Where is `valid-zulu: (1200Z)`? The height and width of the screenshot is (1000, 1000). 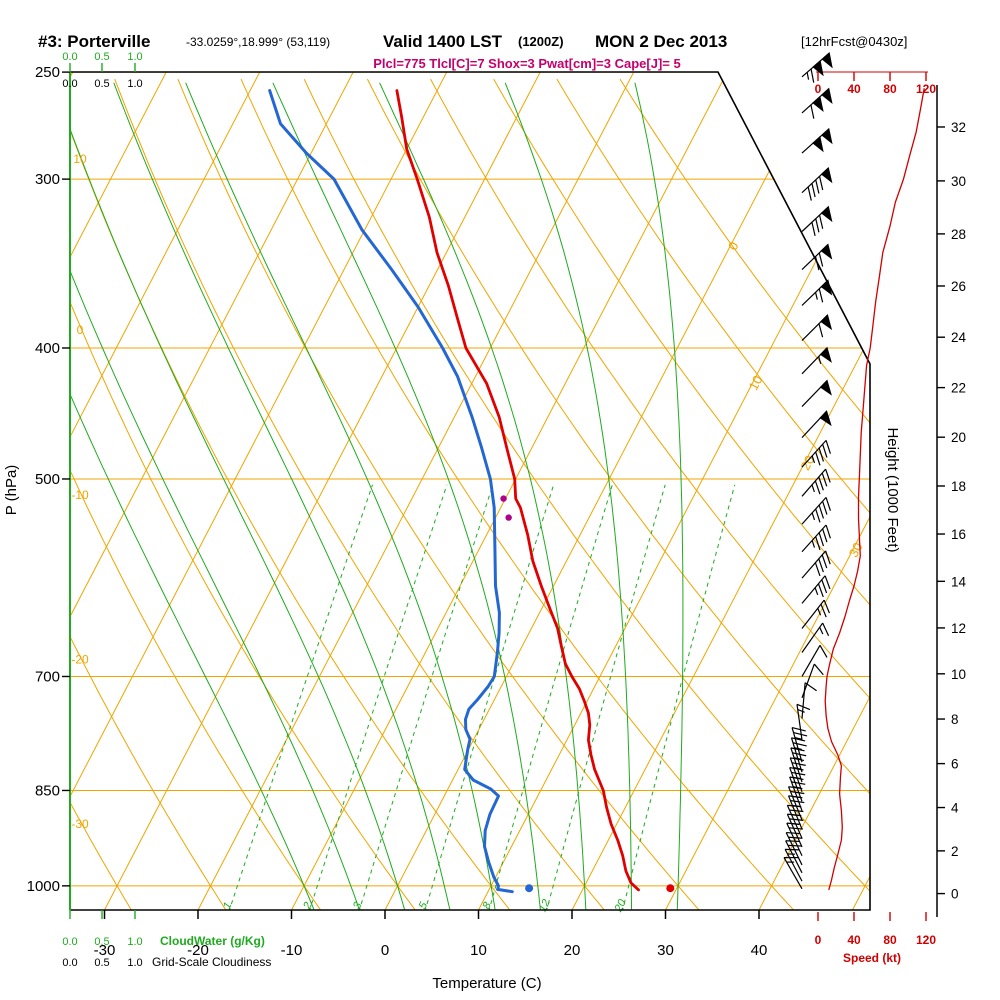
valid-zulu: (1200Z) is located at coordinates (541, 41).